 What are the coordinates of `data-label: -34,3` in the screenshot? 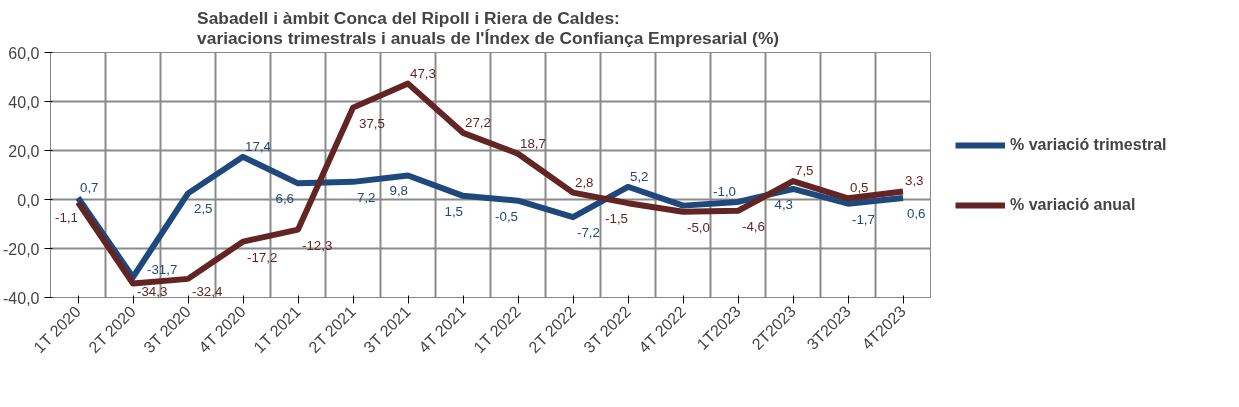 It's located at (152, 291).